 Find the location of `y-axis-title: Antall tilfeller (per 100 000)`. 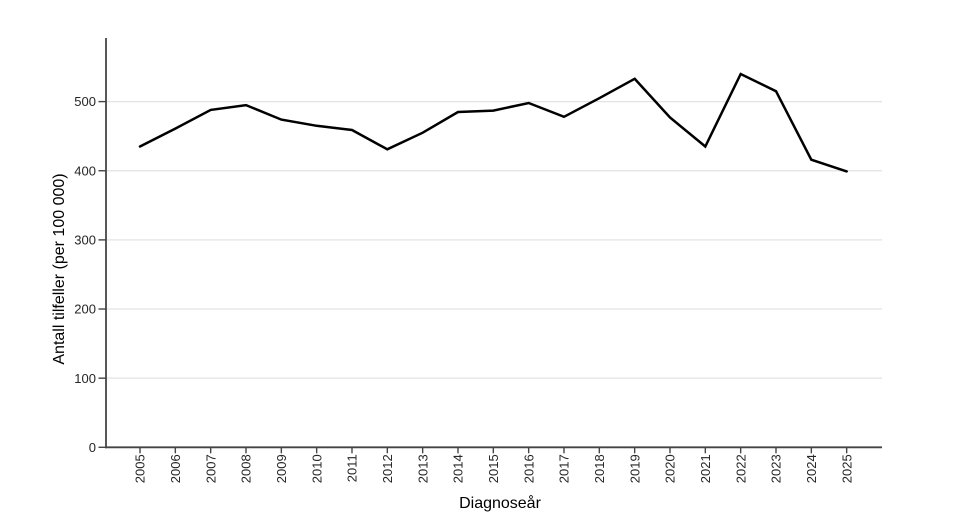

y-axis-title: Antall tilfeller (per 100 000) is located at coordinates (59, 269).